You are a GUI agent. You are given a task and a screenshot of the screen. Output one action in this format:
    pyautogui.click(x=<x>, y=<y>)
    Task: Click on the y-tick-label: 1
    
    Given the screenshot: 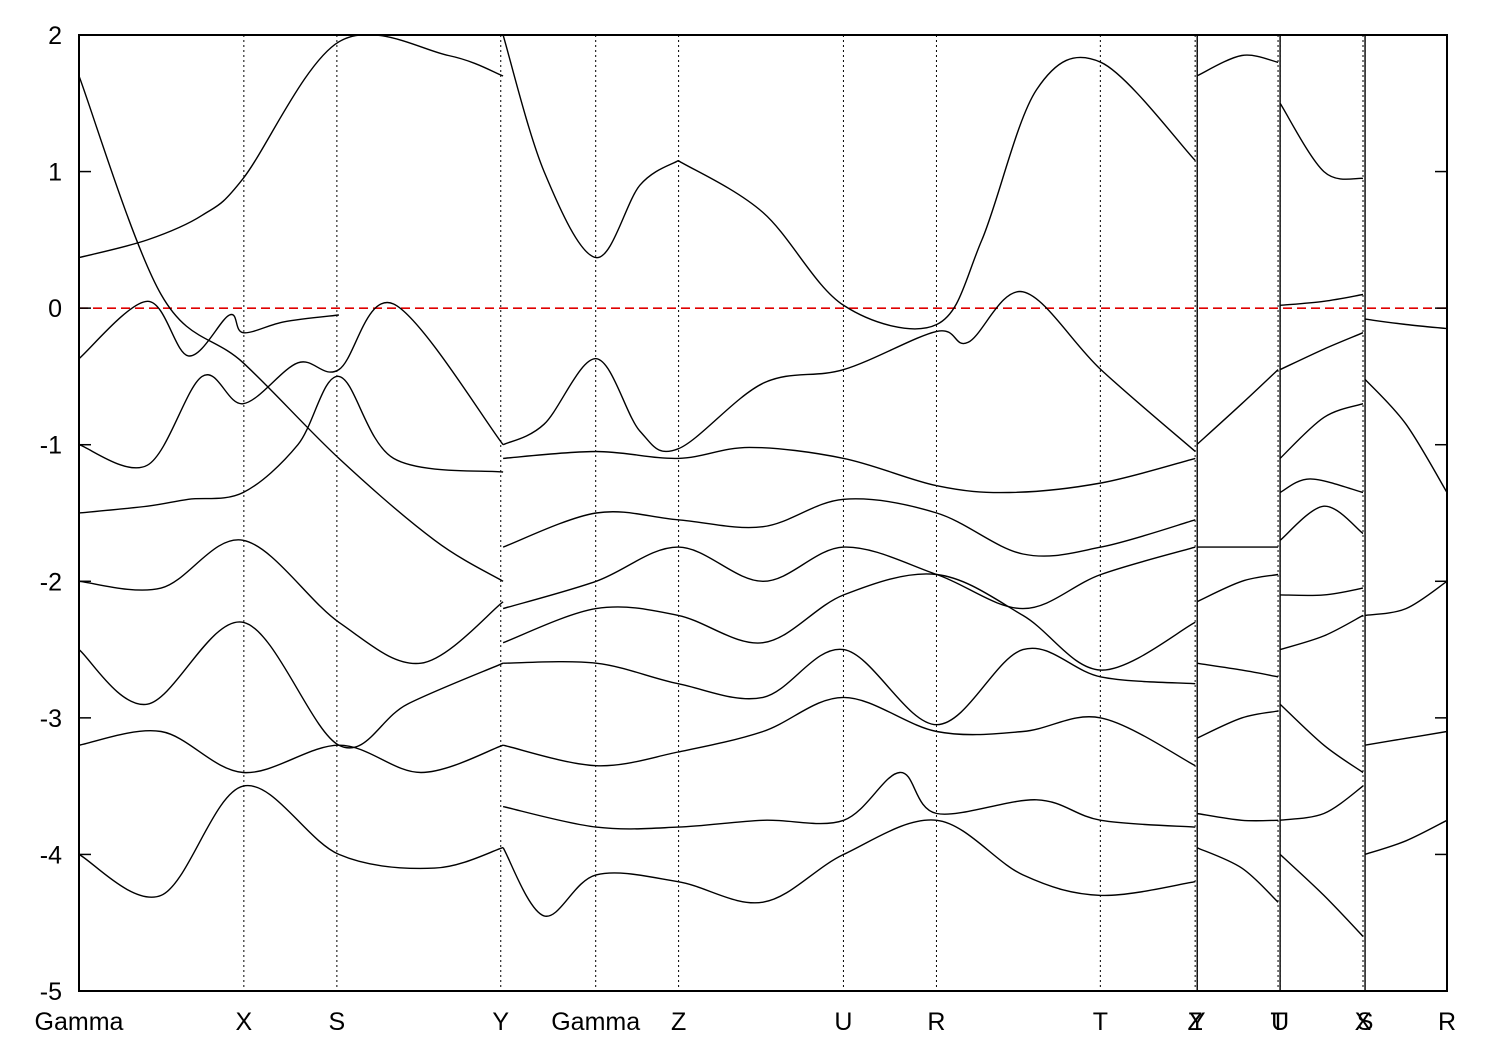 What is the action you would take?
    pyautogui.click(x=55, y=173)
    